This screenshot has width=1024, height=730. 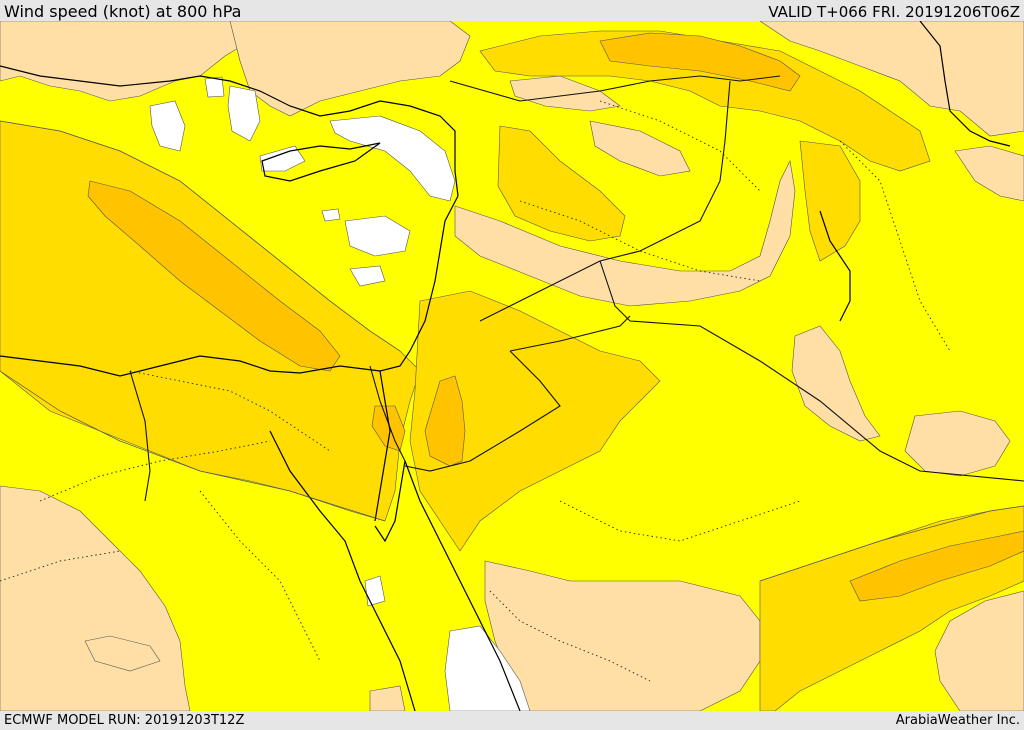 What do you see at coordinates (891, 79) in the screenshot?
I see `area-north-east` at bounding box center [891, 79].